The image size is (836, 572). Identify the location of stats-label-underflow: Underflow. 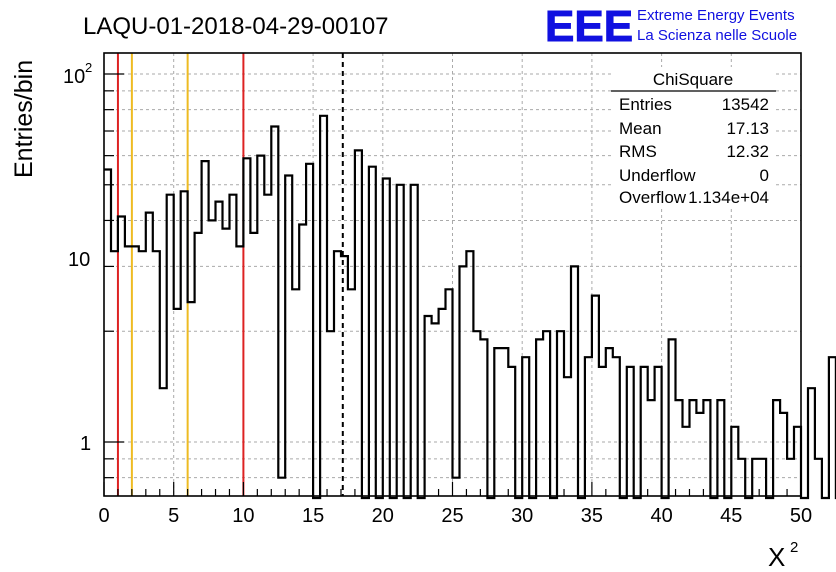
(657, 175).